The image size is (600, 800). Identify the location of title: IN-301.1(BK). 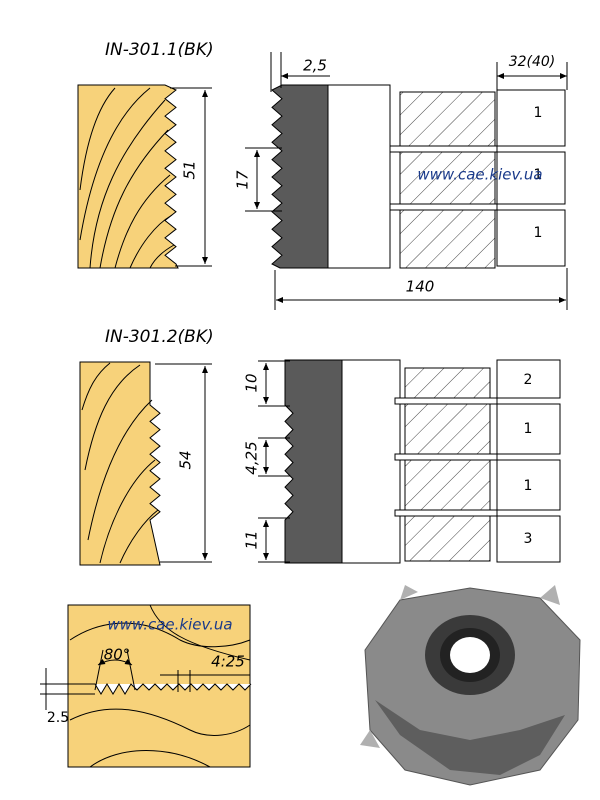
(159, 50).